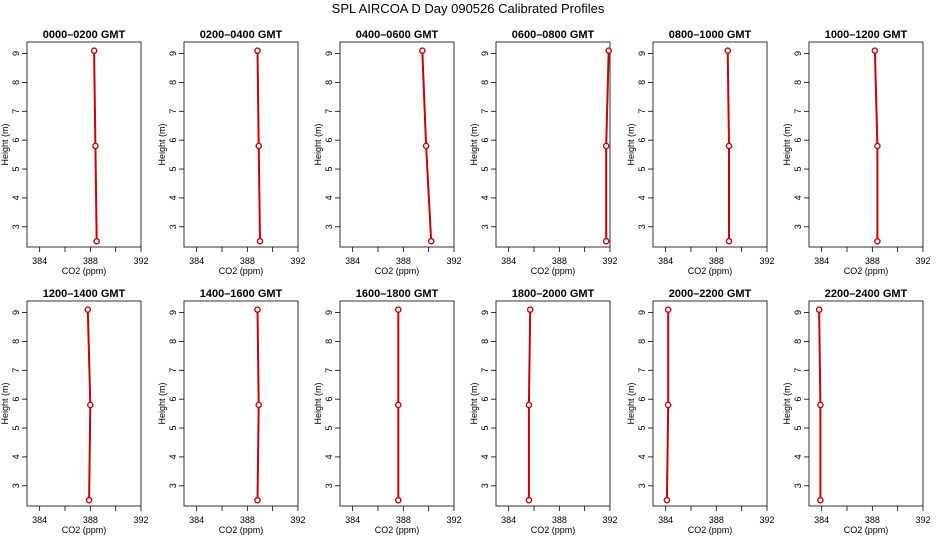 This screenshot has width=936, height=540. Describe the element at coordinates (397, 35) in the screenshot. I see `panel-title: 0400–0600 GMT` at that location.